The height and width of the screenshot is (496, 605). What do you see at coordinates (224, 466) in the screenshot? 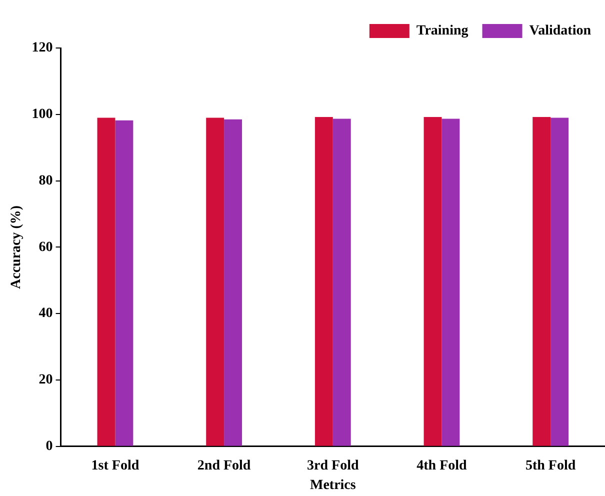
I see `x-tick-label: 2nd Fold` at bounding box center [224, 466].